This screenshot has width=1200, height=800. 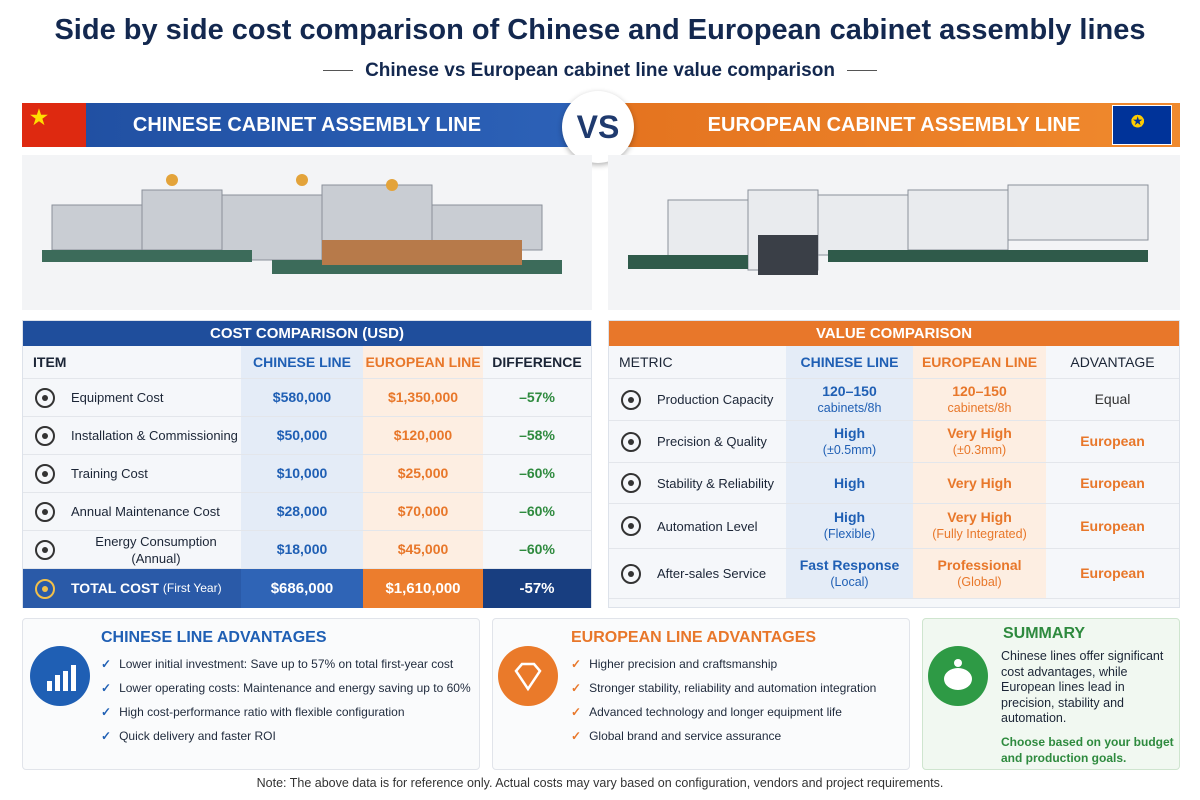 I want to click on european-cell: Very High (±0.3mm), so click(x=979, y=441).